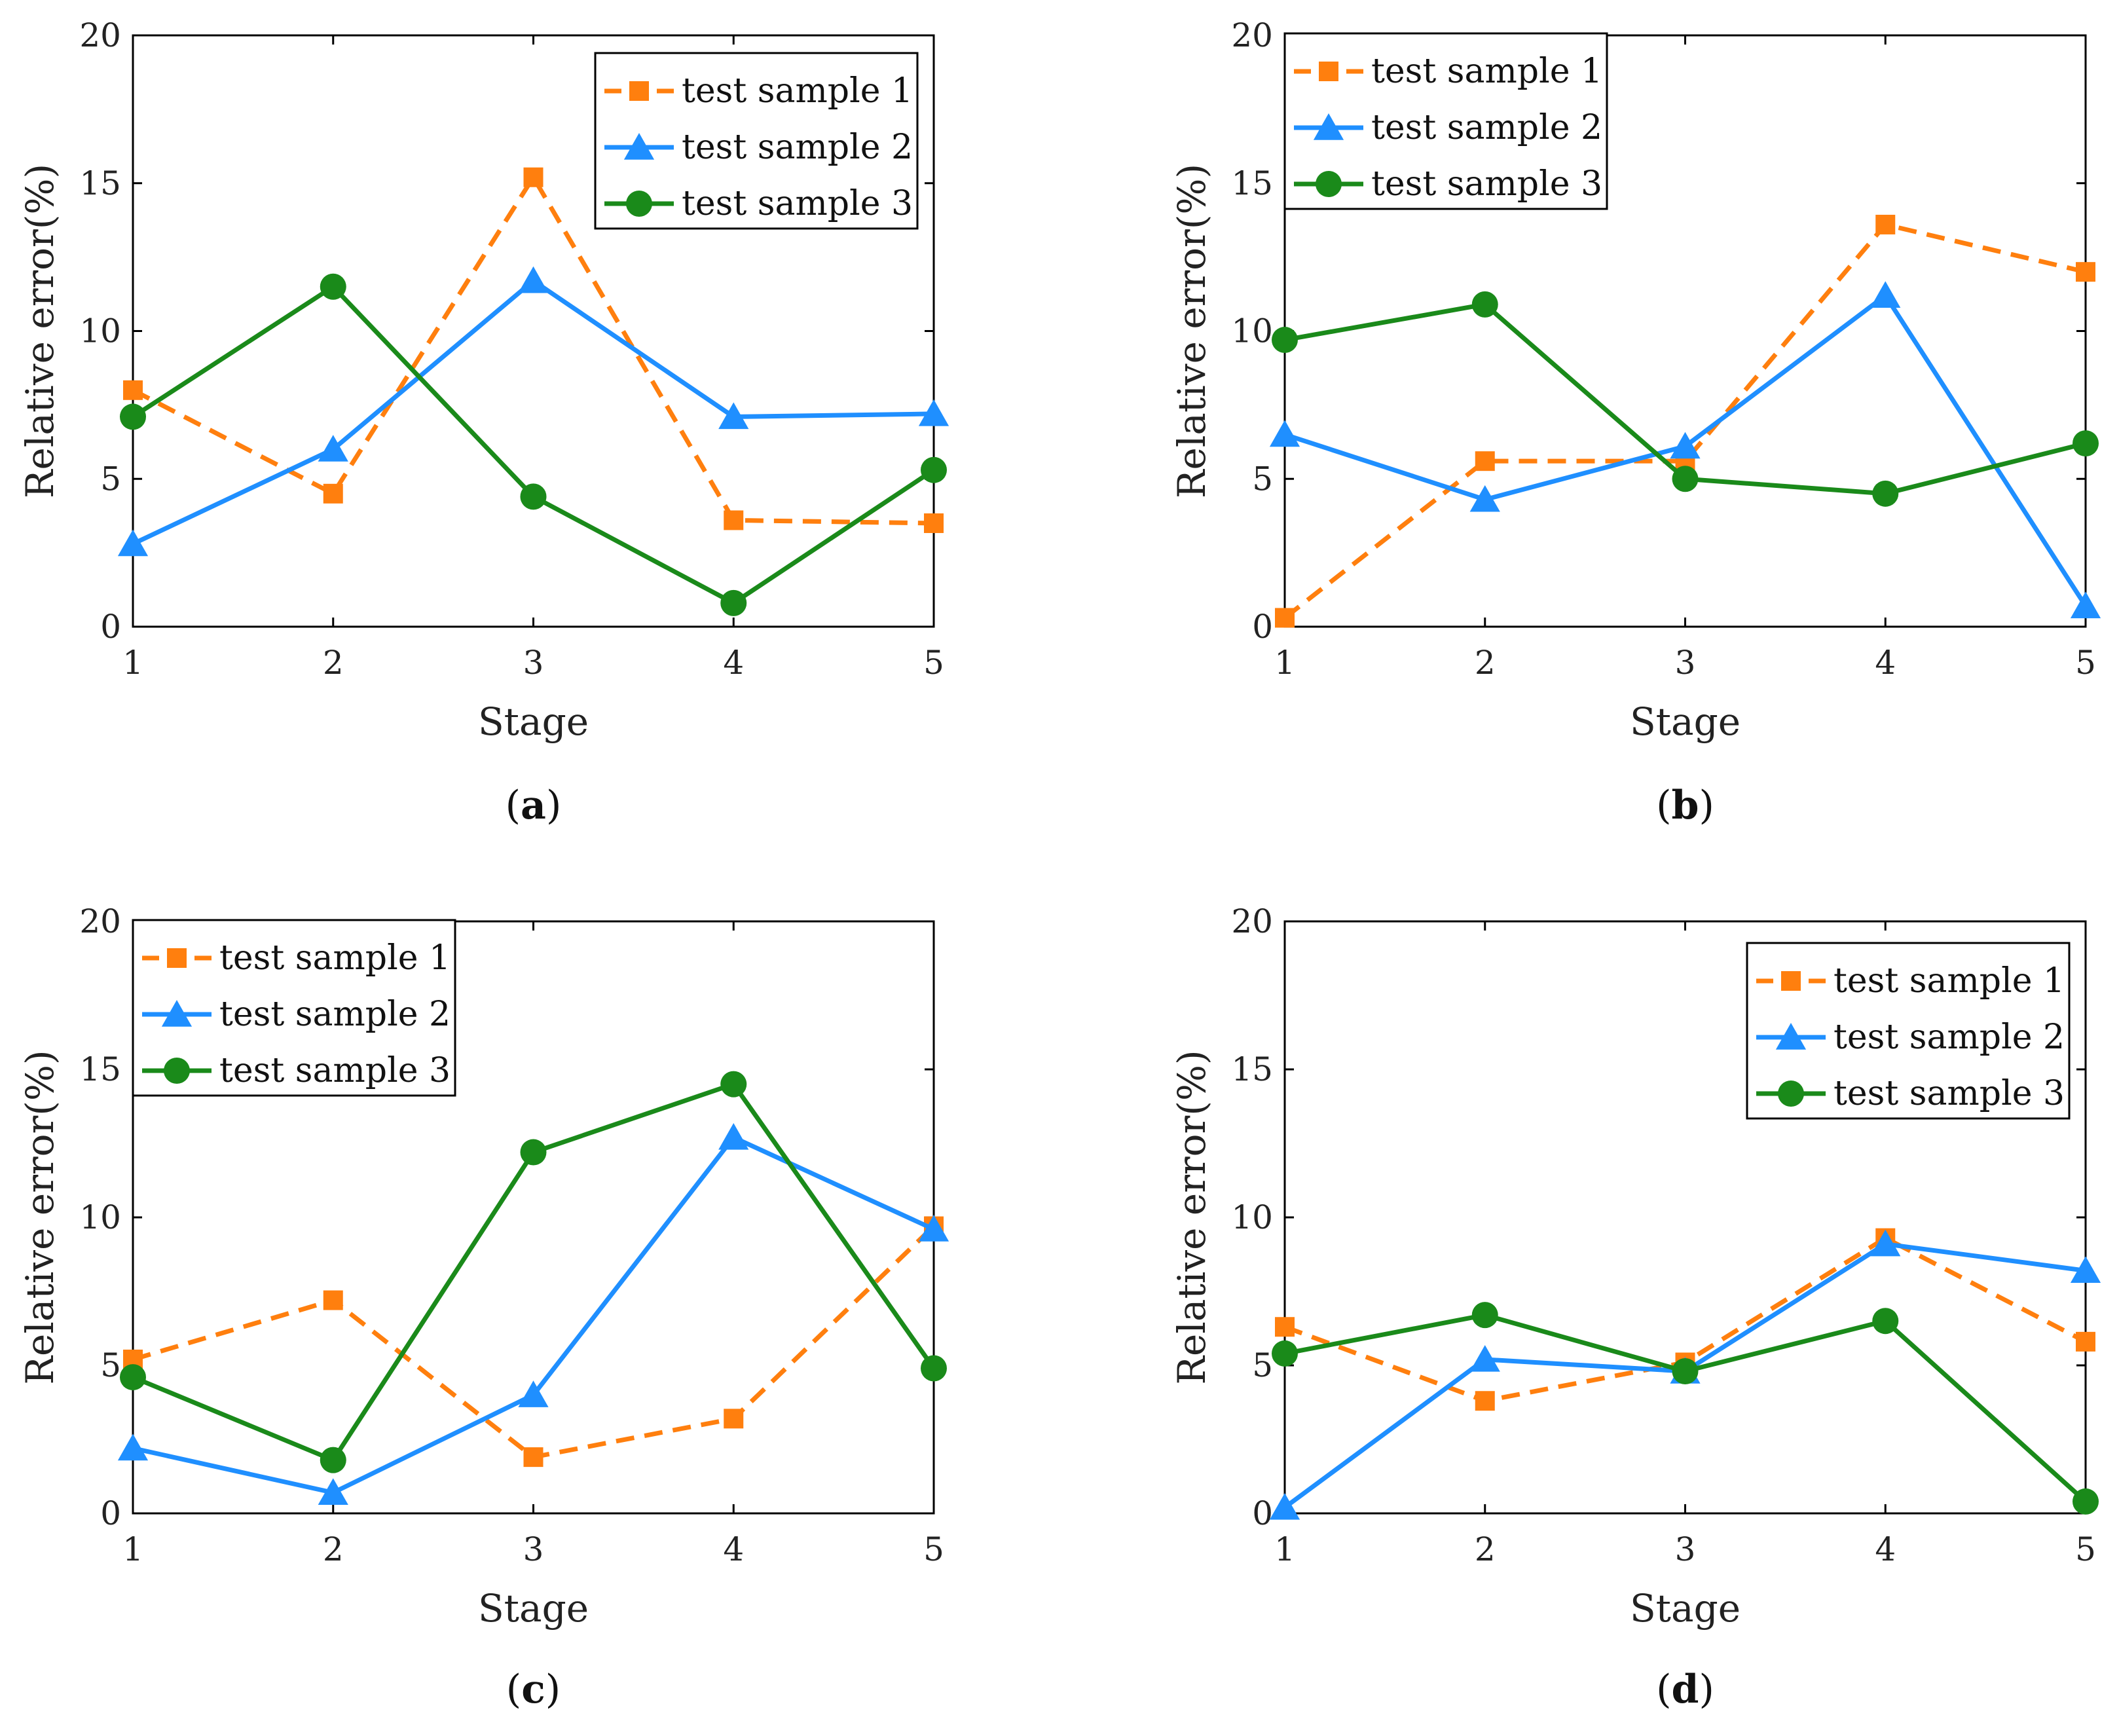  What do you see at coordinates (1685, 1689) in the screenshot?
I see `panel-label-d: (d)` at bounding box center [1685, 1689].